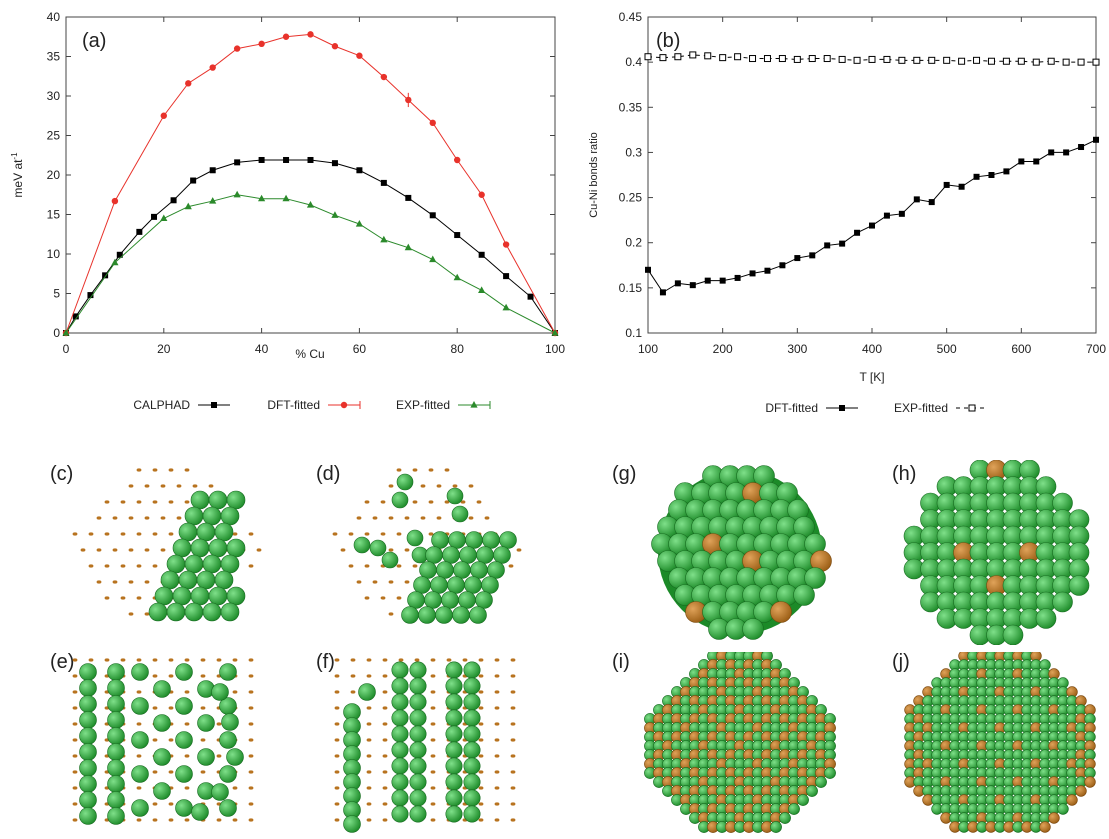  I want to click on y-tick-label: 10, so click(54, 254).